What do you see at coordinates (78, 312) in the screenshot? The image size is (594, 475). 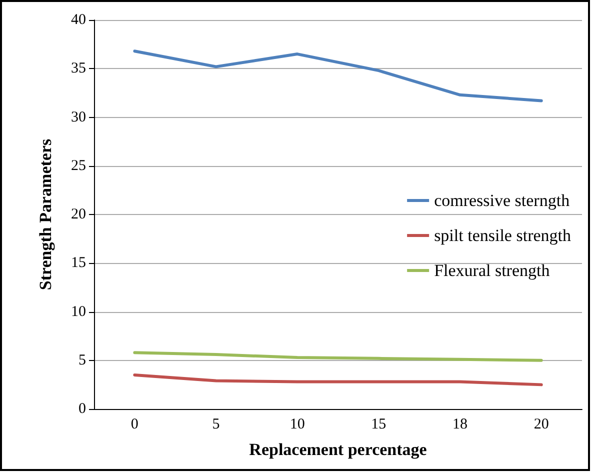 I see `y-tick-label: 10` at bounding box center [78, 312].